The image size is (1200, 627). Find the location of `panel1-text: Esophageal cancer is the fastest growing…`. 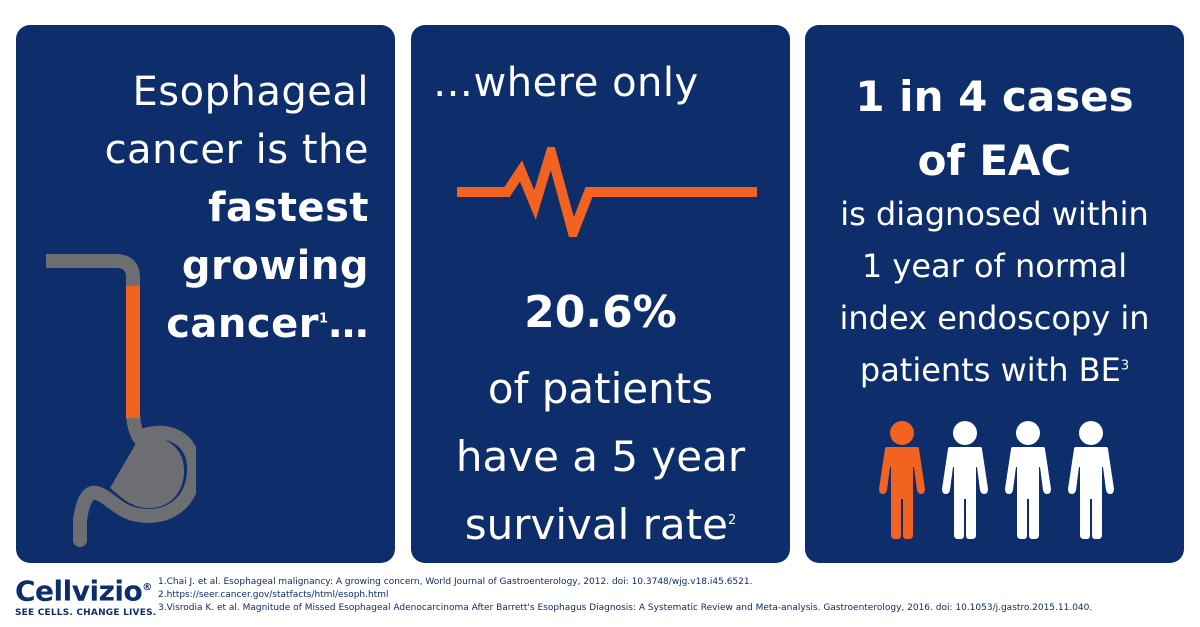

panel1-text: Esophageal cancer is the fastest growing… is located at coordinates (237, 208).